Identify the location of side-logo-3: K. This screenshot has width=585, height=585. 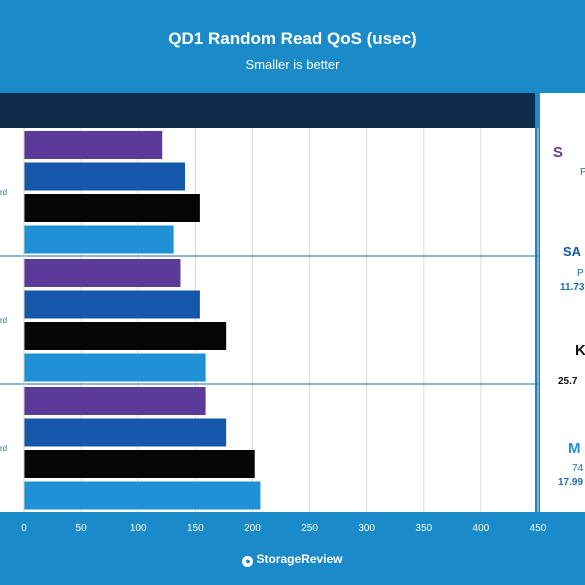
(580, 350).